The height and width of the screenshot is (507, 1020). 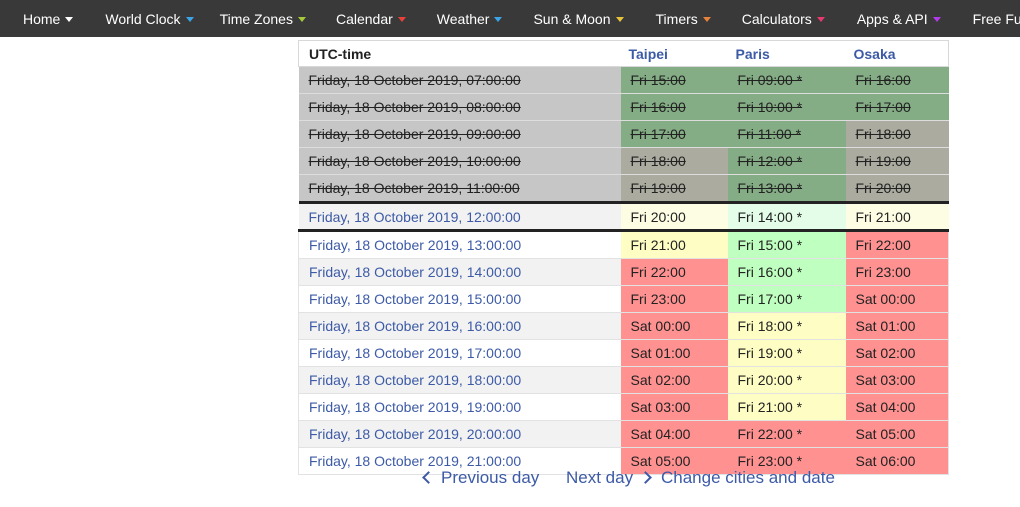 What do you see at coordinates (674, 53) in the screenshot?
I see `header-city-taipei: Taipei` at bounding box center [674, 53].